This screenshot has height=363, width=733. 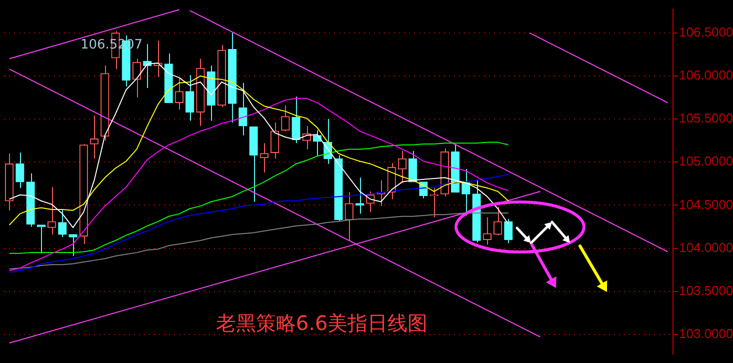 I want to click on y-tick-label: 104.5000, so click(x=706, y=204).